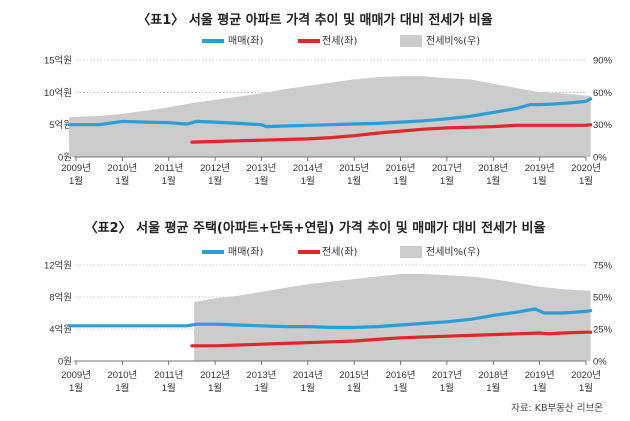 The height and width of the screenshot is (421, 630). I want to click on series-area-jeonse-ratio, so click(392, 317).